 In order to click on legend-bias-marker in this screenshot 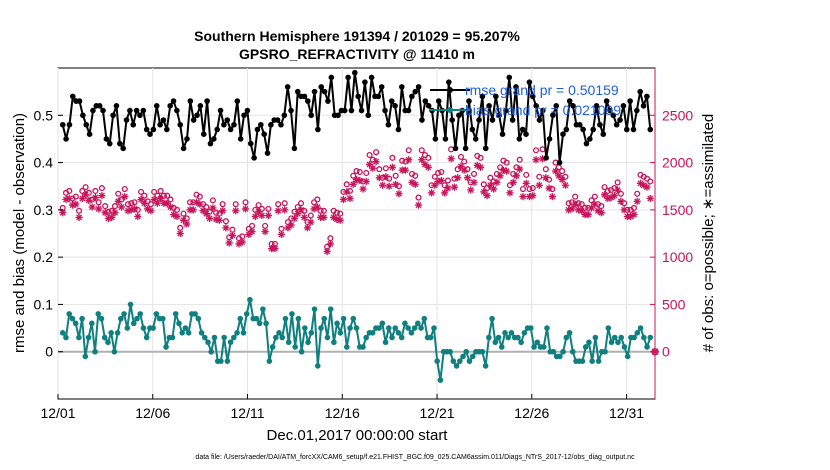, I will do `click(450, 110)`.